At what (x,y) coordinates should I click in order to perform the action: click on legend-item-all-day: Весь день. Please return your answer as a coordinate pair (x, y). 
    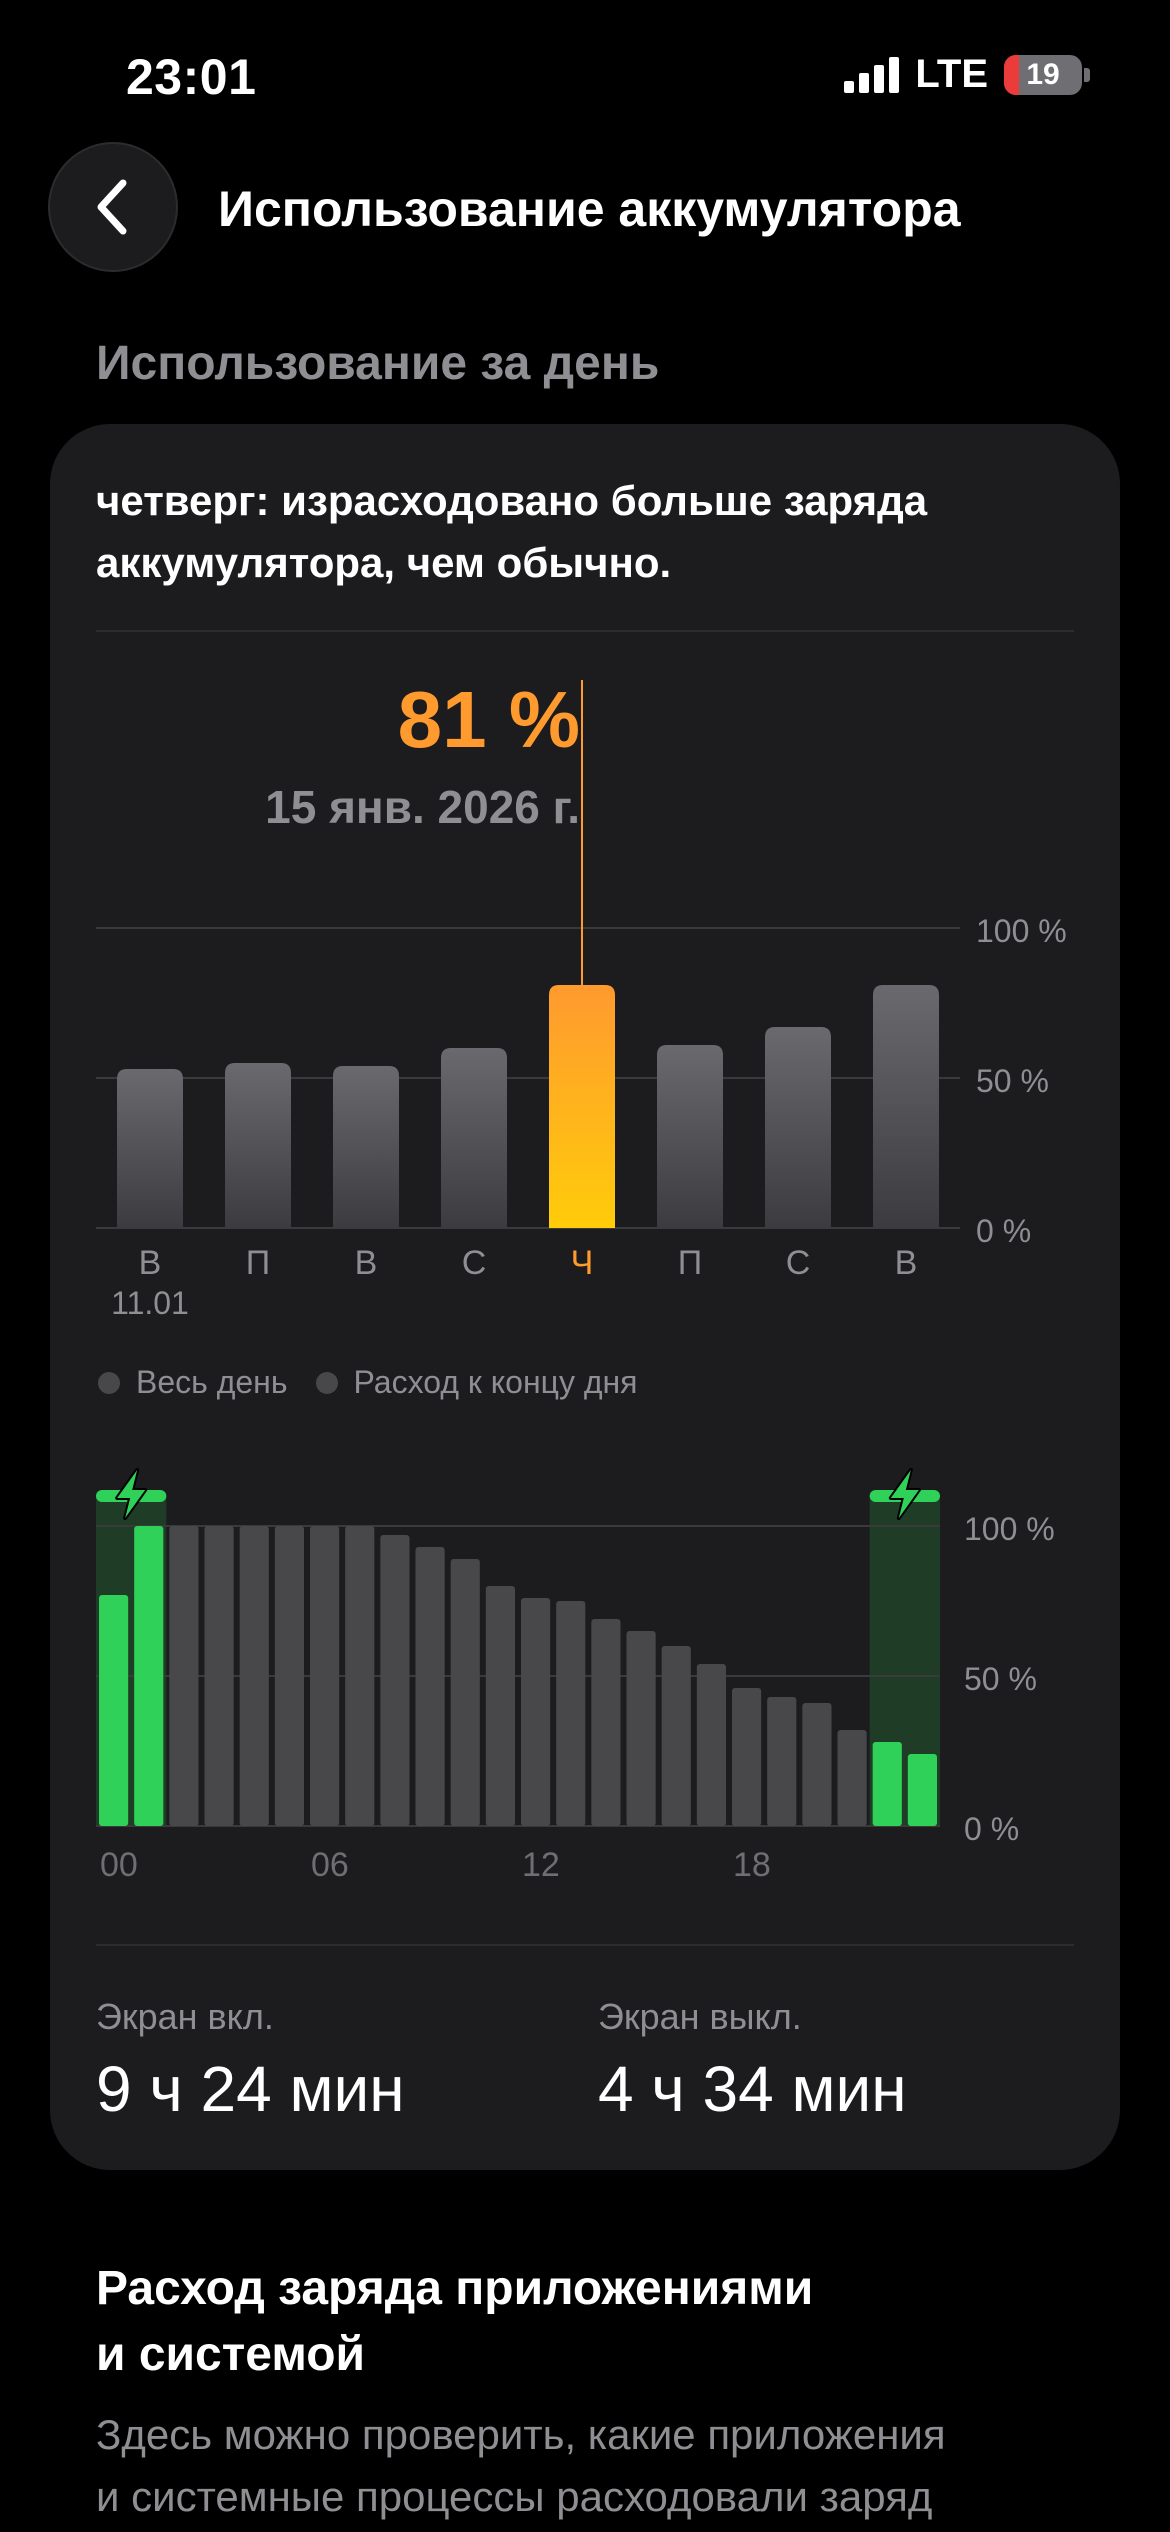
    Looking at the image, I should click on (193, 1382).